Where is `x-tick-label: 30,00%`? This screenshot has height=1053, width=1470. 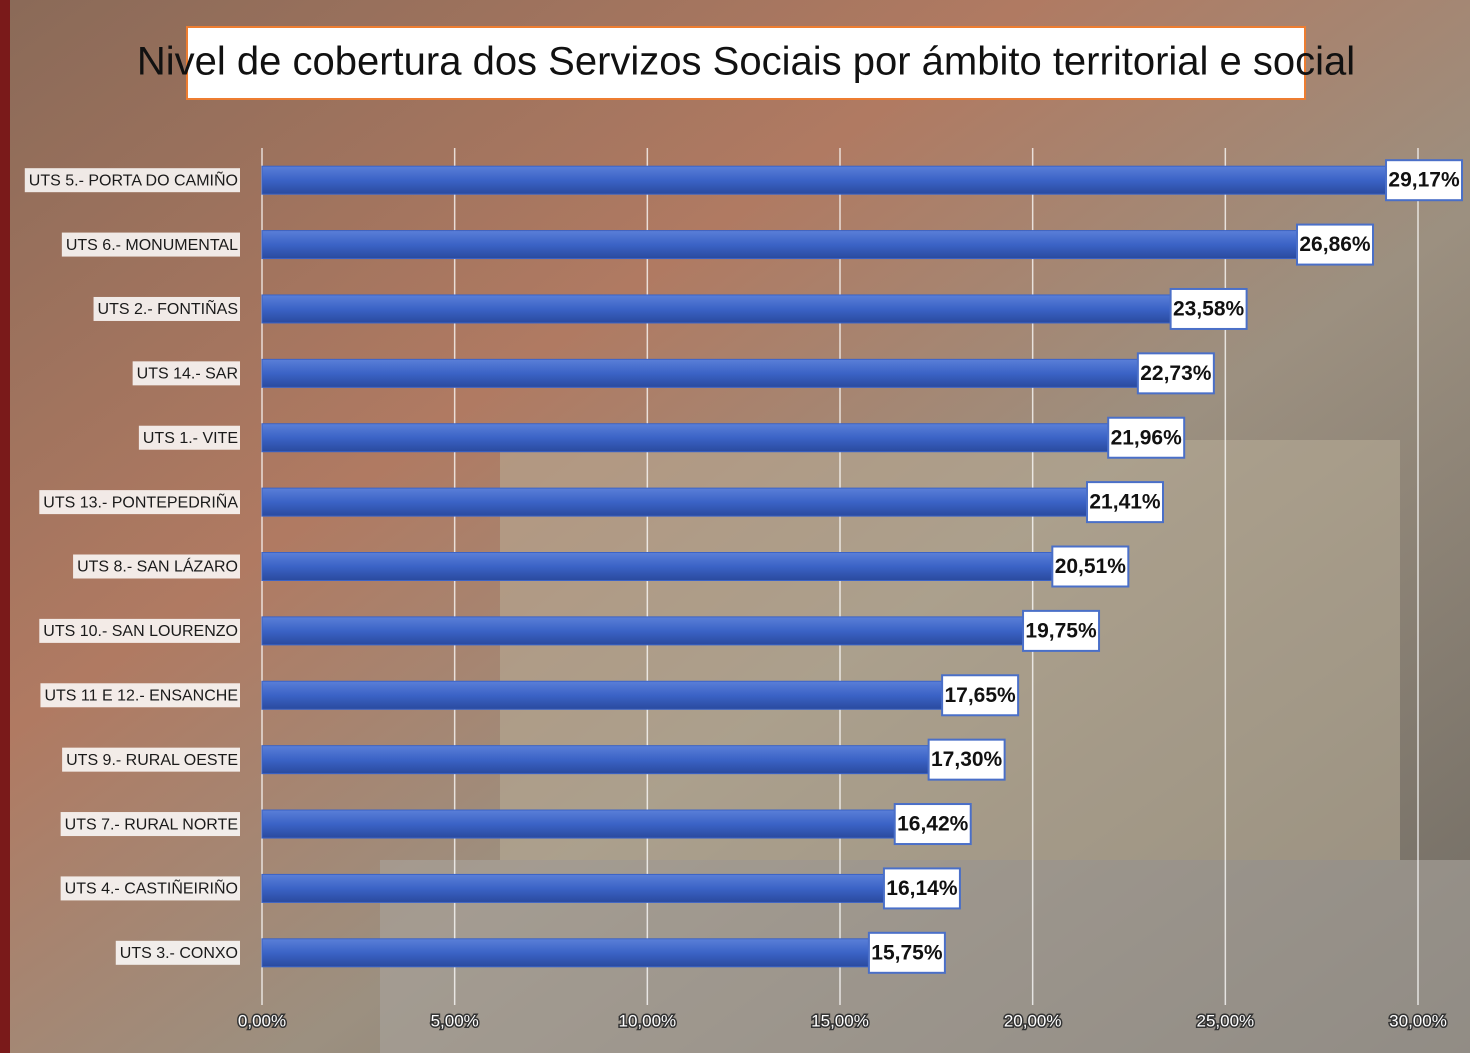
x-tick-label: 30,00% is located at coordinates (1418, 1020).